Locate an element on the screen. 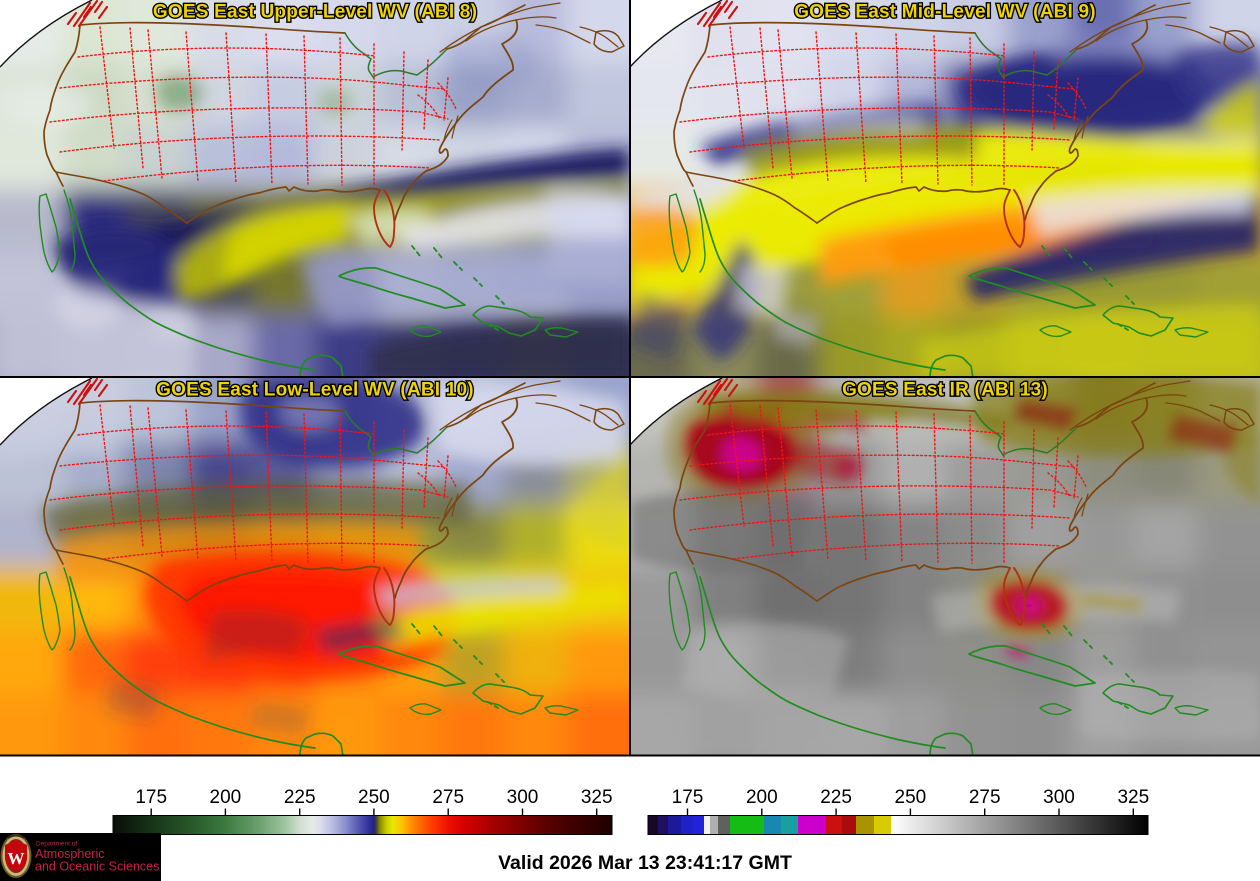  svg-text: W is located at coordinates (16, 858).